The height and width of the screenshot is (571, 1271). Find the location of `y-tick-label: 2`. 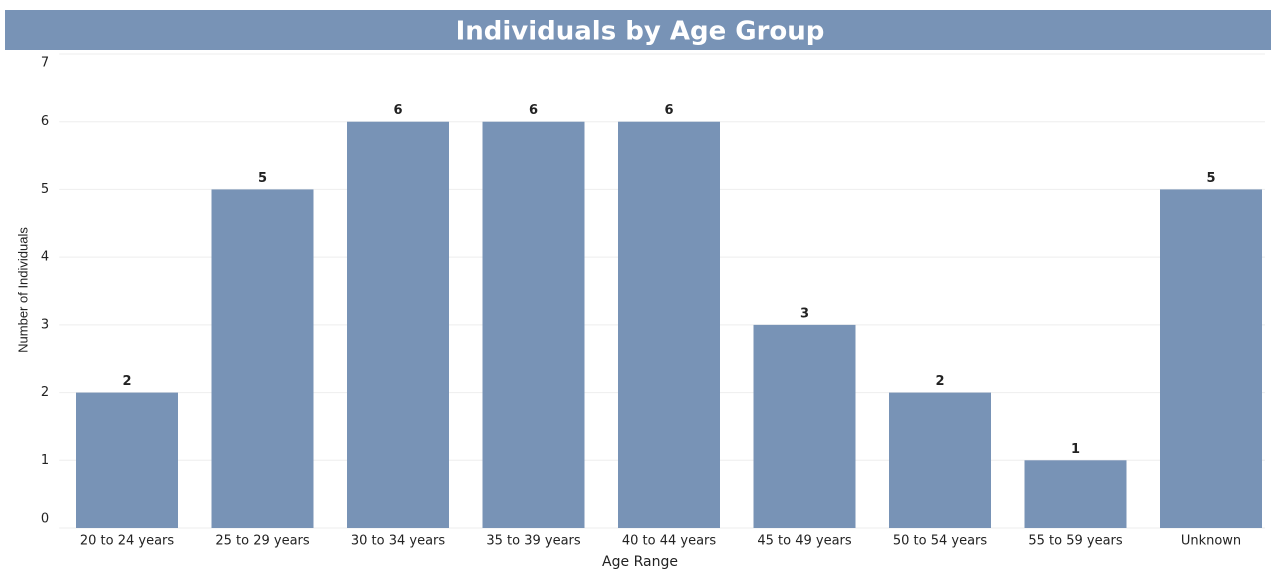

y-tick-label: 2 is located at coordinates (45, 392).